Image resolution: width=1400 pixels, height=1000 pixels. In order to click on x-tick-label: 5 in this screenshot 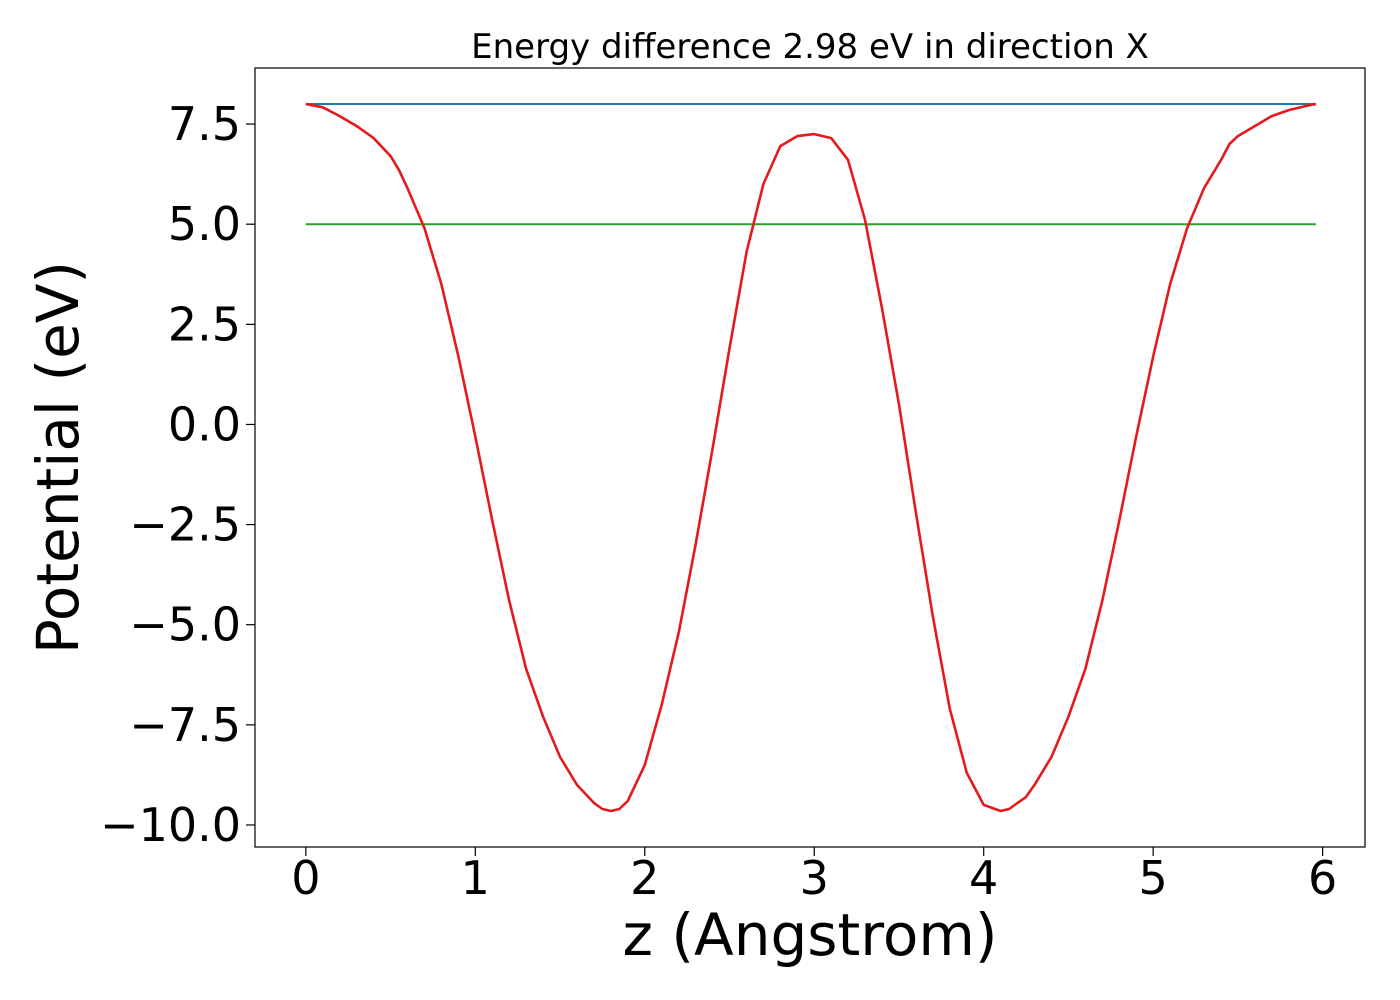, I will do `click(1153, 878)`.